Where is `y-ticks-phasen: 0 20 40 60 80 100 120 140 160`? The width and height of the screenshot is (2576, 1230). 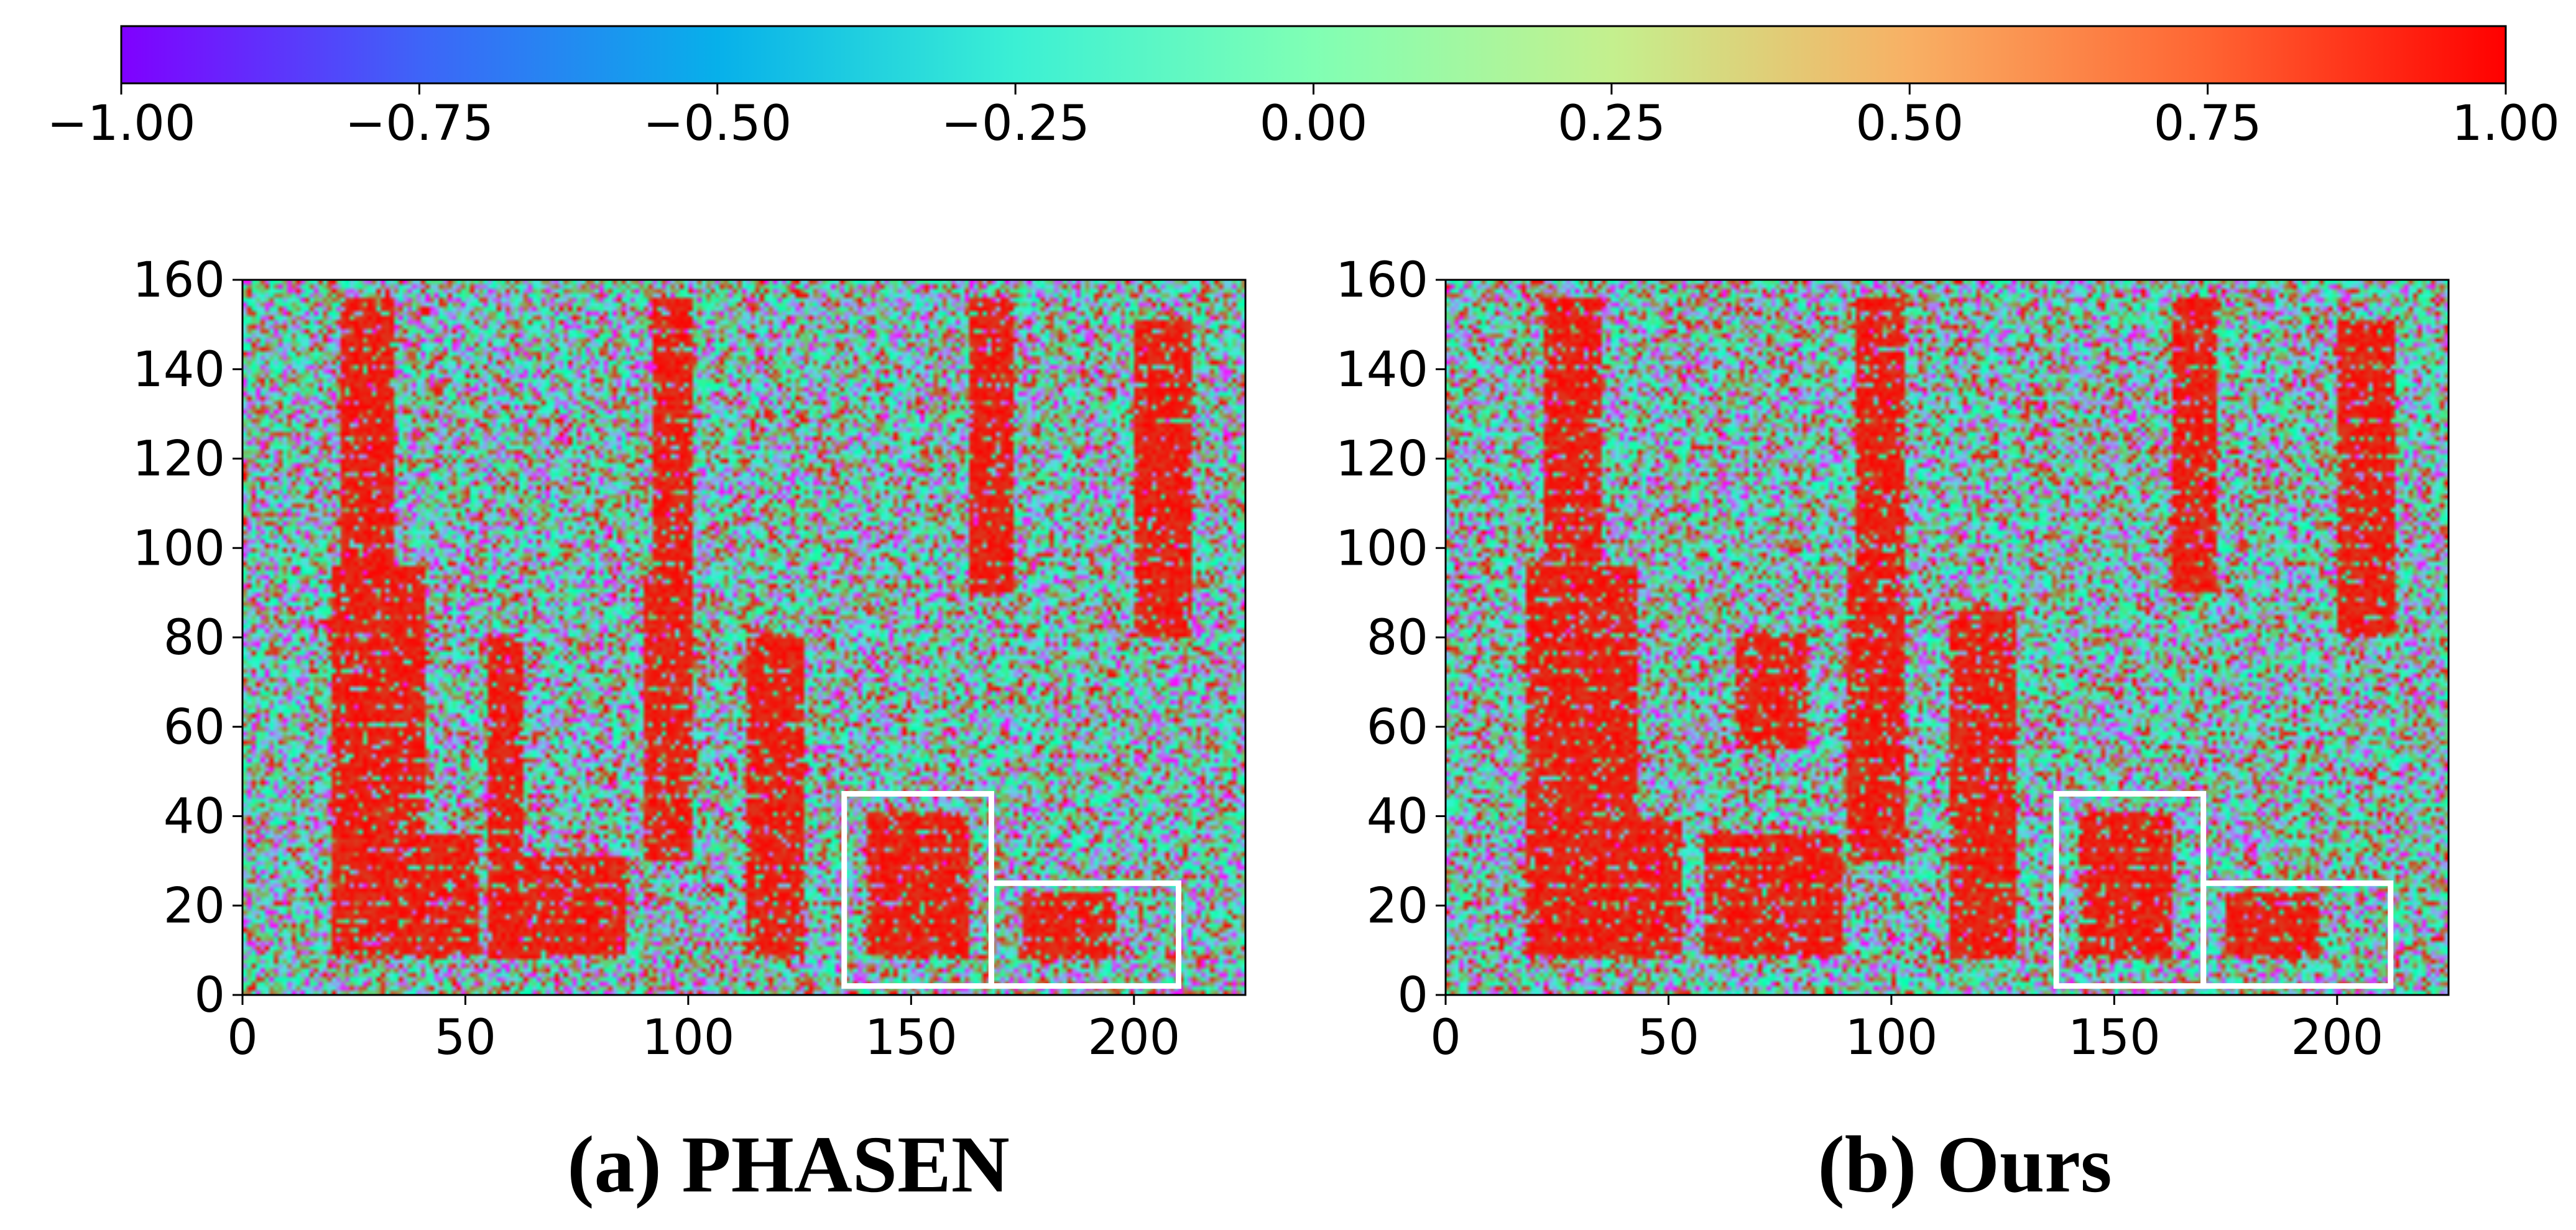 y-ticks-phasen: 0 20 40 60 80 100 120 140 160 is located at coordinates (187, 638).